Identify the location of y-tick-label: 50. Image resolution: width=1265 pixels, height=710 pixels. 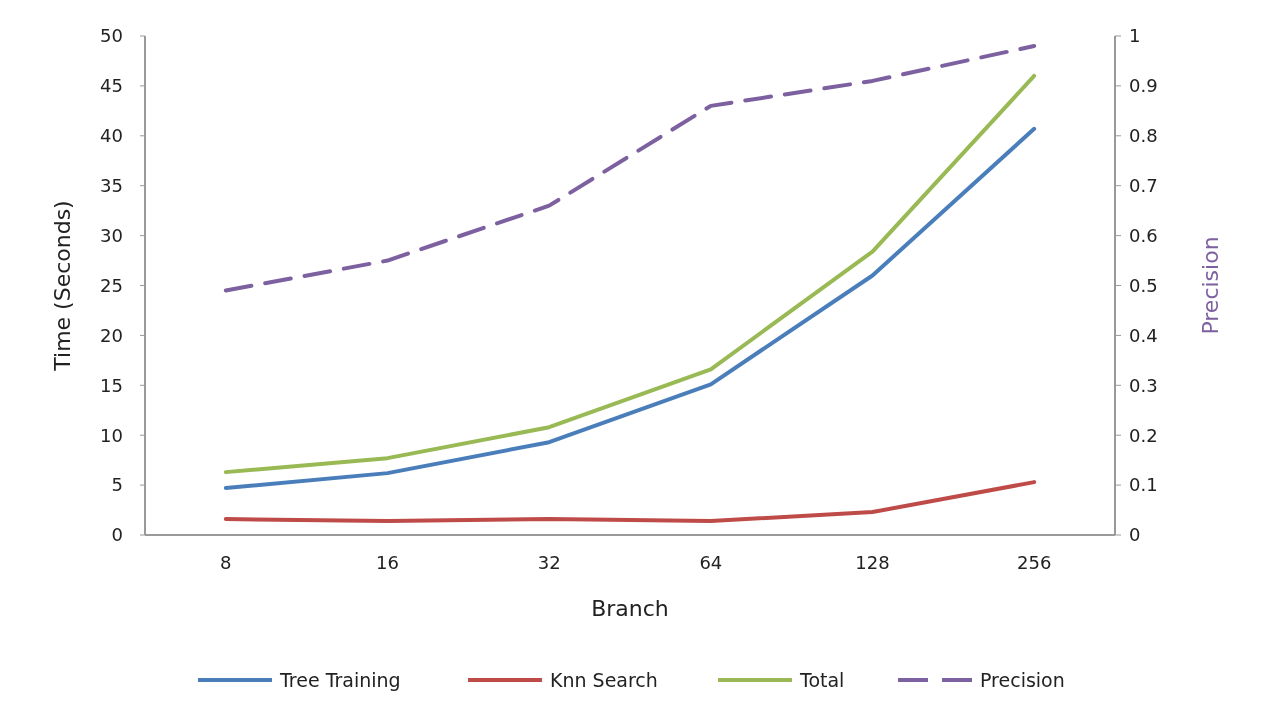
(111, 36).